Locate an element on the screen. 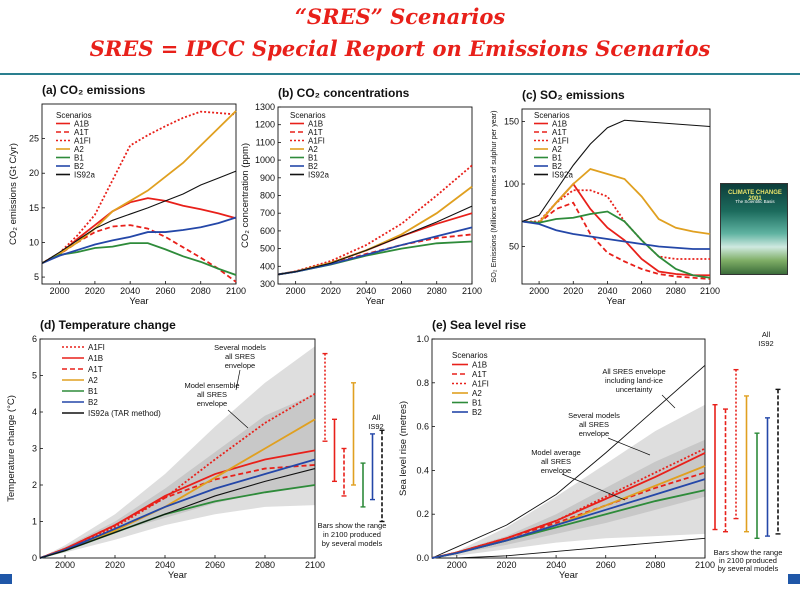 This screenshot has width=800, height=600. series-line-a1b is located at coordinates (139, 231).